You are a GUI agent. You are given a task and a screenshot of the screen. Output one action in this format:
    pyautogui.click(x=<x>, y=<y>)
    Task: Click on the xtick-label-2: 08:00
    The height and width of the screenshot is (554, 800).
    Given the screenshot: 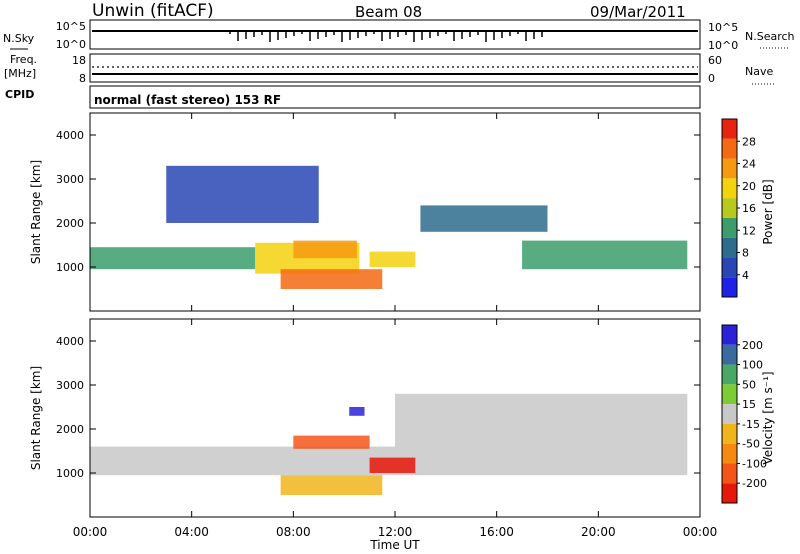 What is the action you would take?
    pyautogui.click(x=293, y=532)
    